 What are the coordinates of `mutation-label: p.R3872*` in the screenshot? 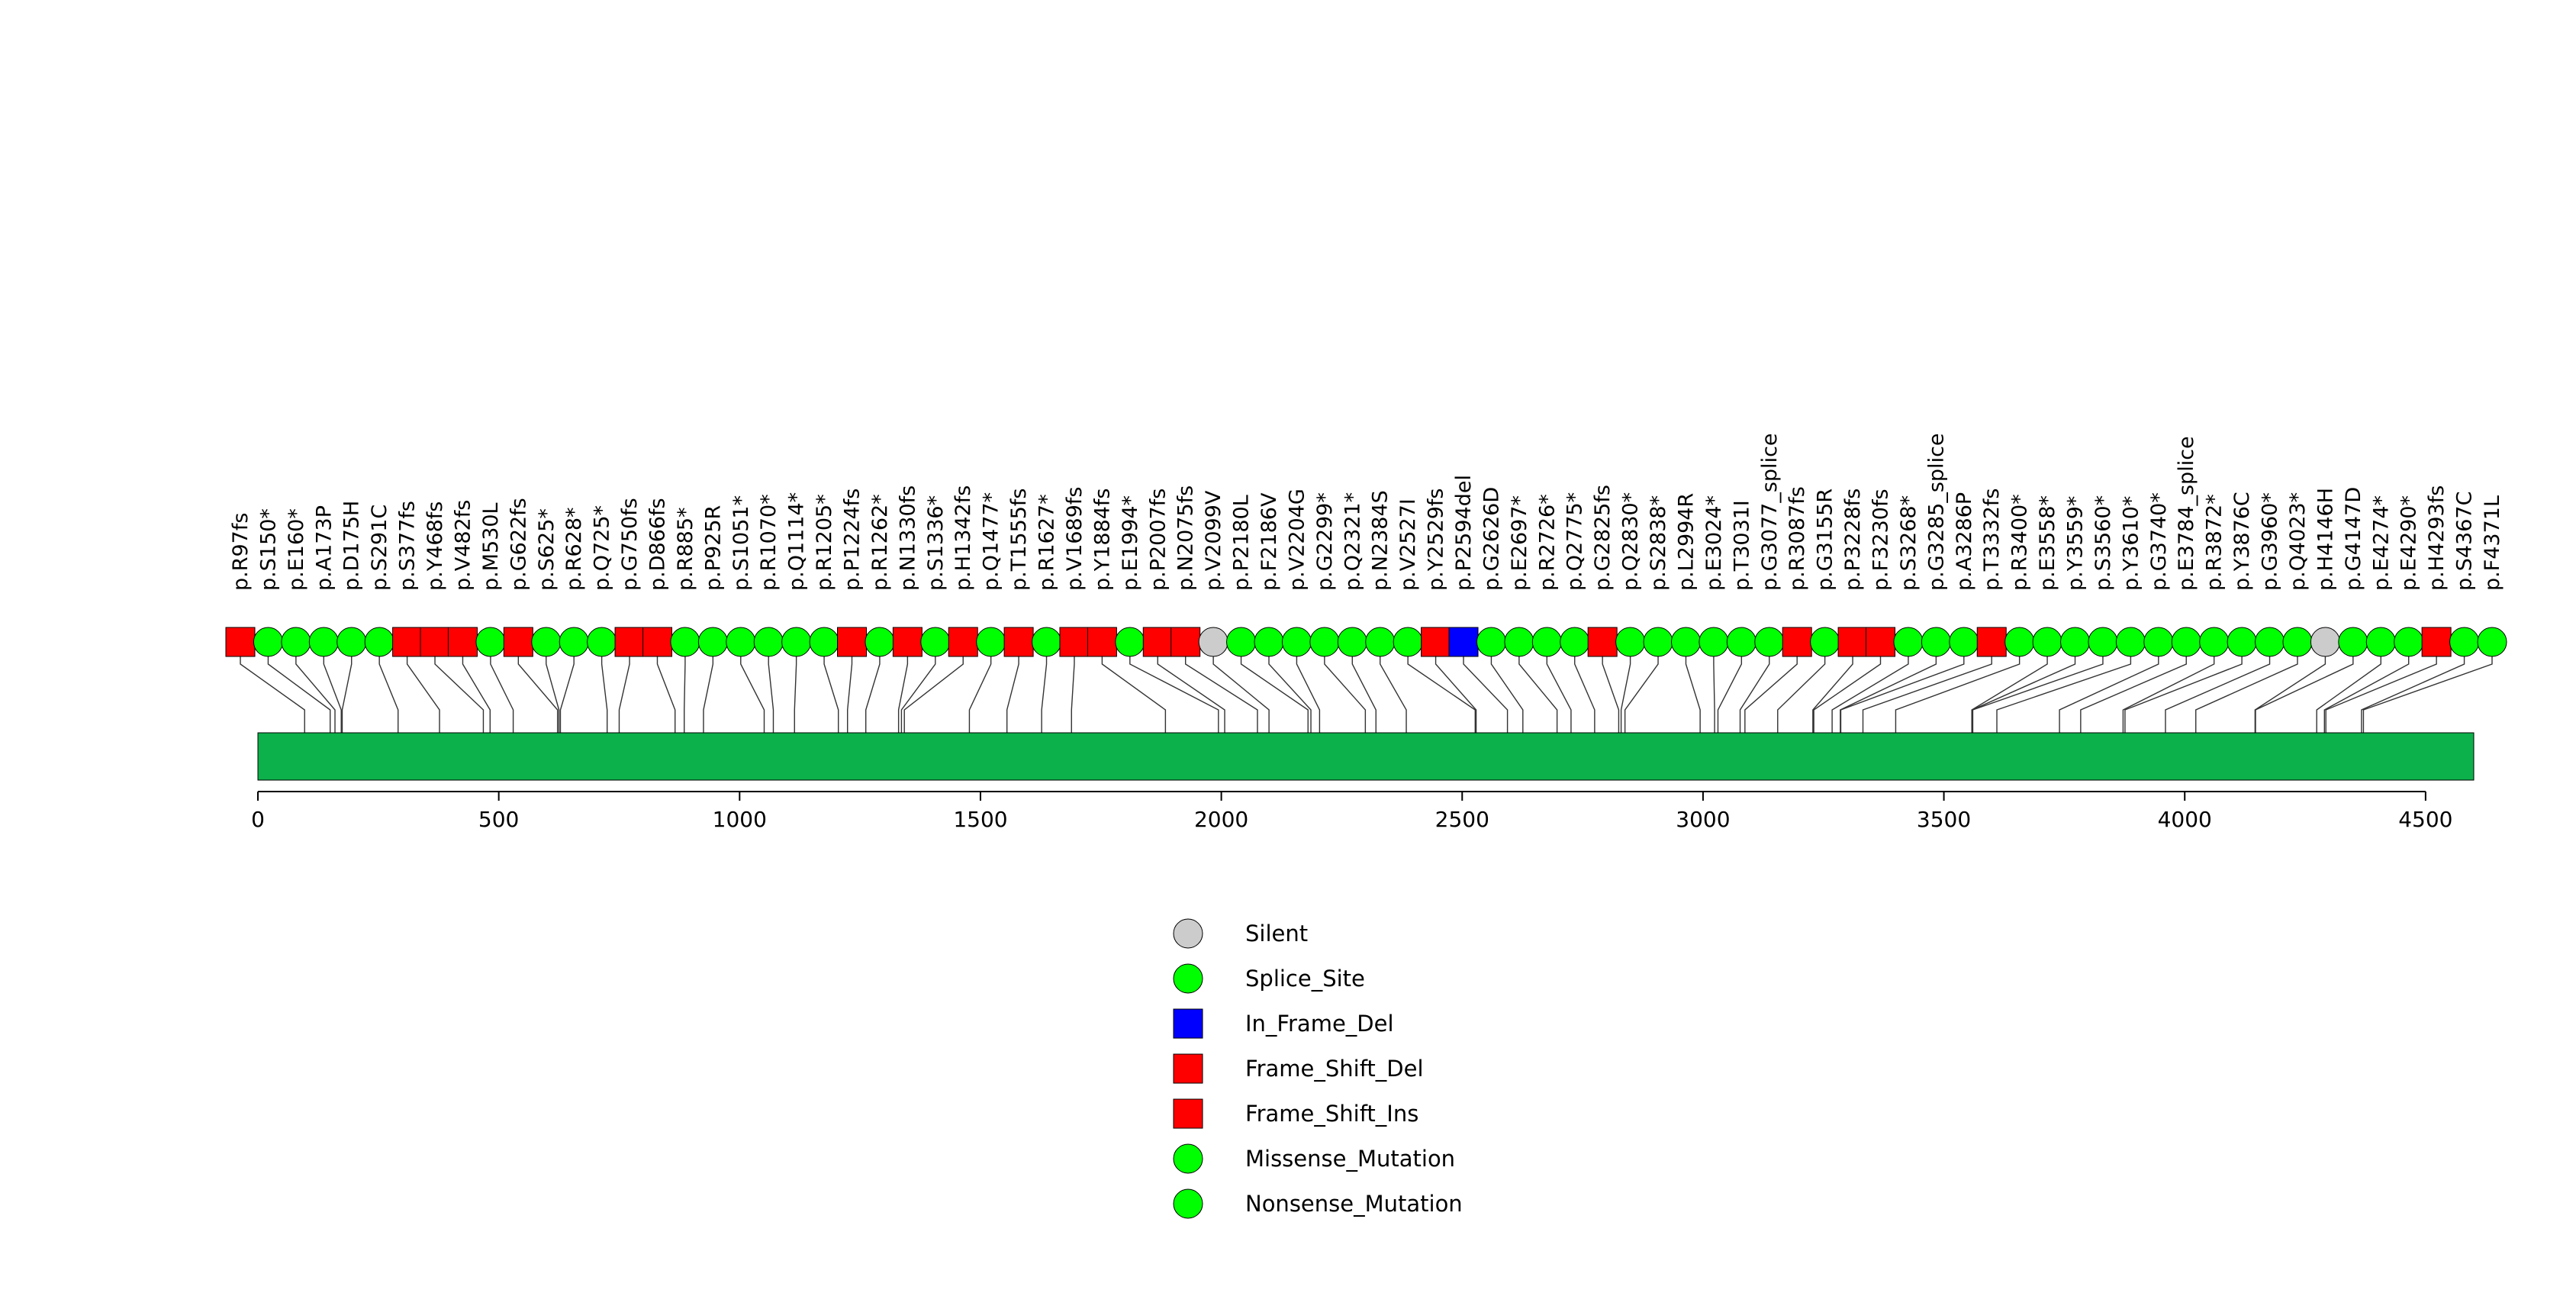 It's located at (2215, 543).